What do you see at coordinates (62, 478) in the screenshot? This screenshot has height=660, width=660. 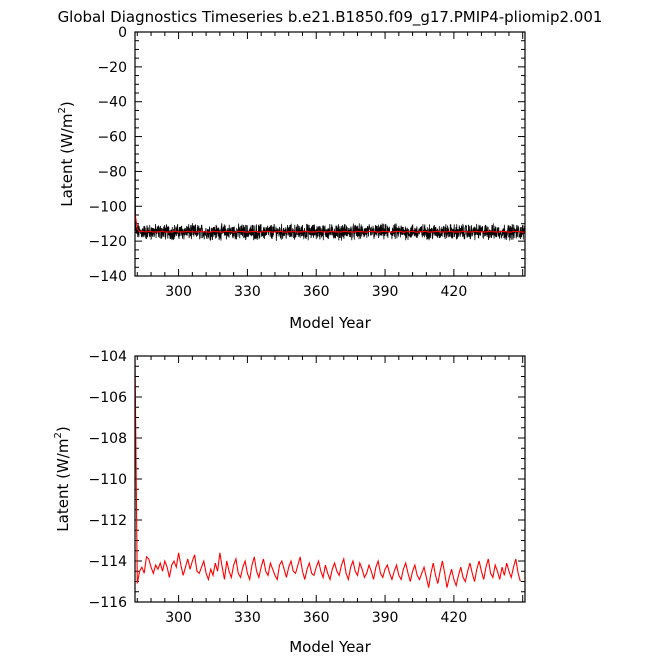 I see `bottom-y-axis-label: Latent (W/m2)` at bounding box center [62, 478].